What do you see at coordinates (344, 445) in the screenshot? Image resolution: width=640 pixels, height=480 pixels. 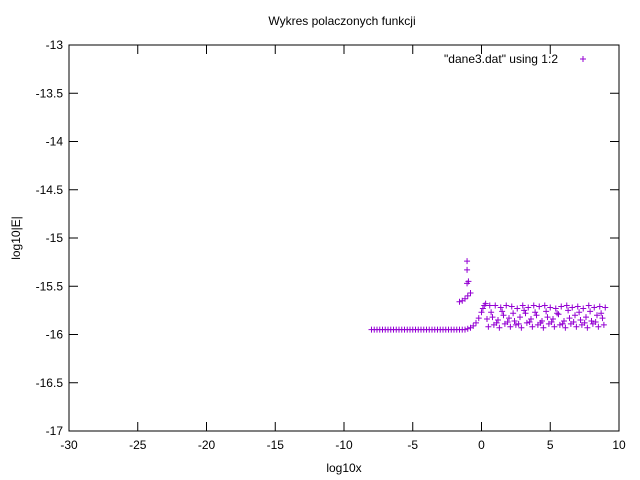 I see `x-tick-label: -10` at bounding box center [344, 445].